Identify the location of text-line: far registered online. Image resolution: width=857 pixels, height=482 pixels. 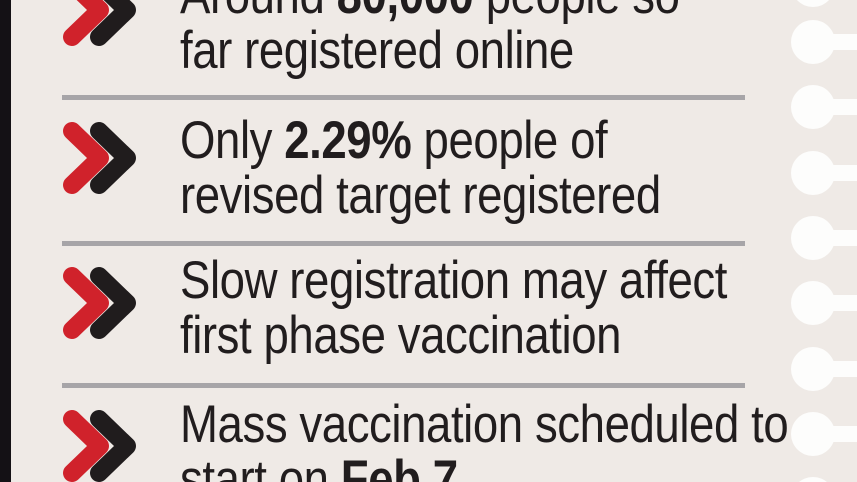
(430, 50).